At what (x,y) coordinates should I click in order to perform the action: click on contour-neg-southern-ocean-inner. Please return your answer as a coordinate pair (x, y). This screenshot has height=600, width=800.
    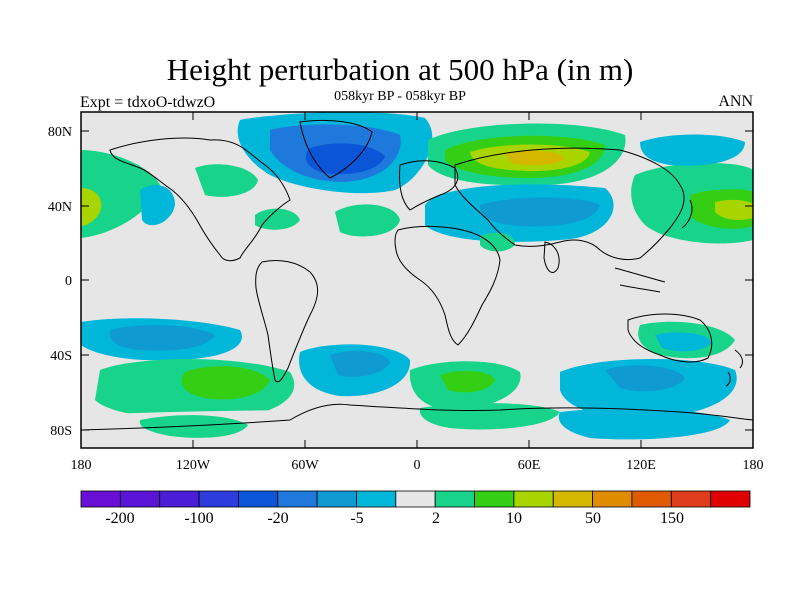
    Looking at the image, I should click on (645, 378).